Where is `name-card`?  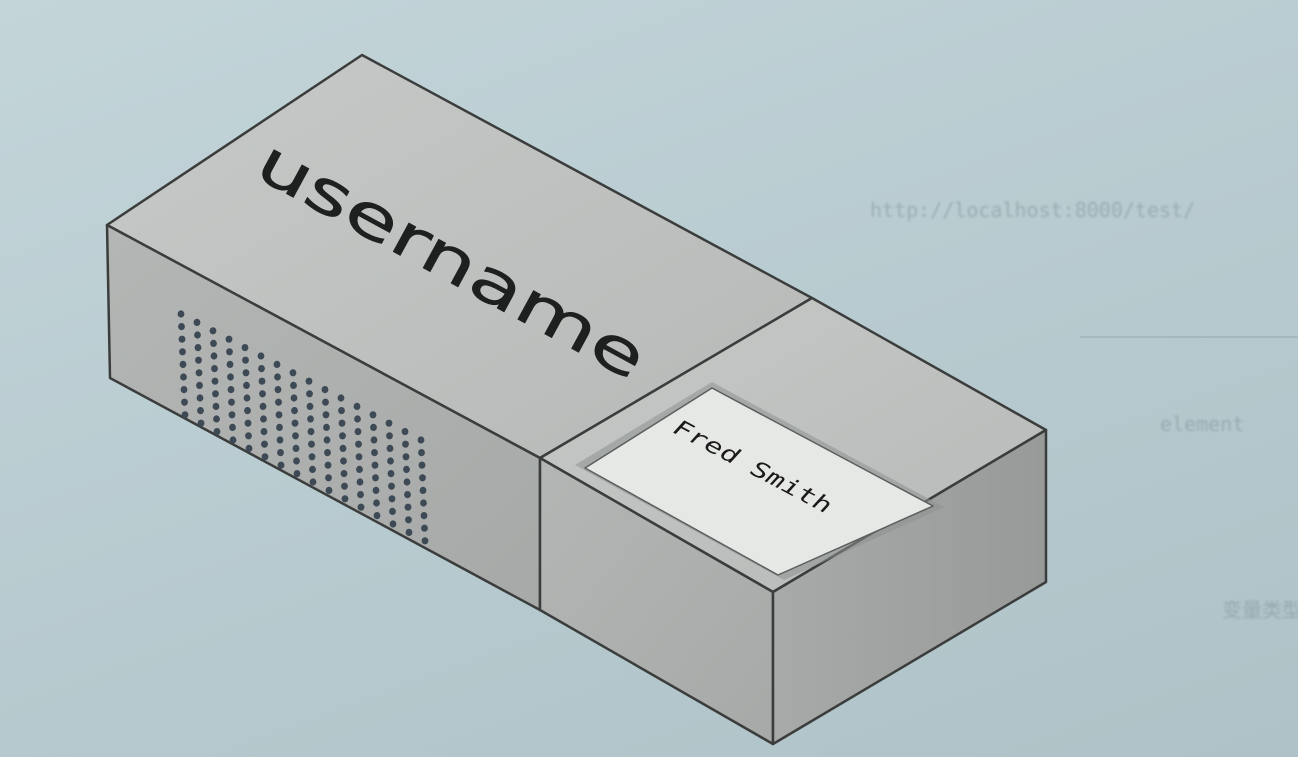 name-card is located at coordinates (759, 481).